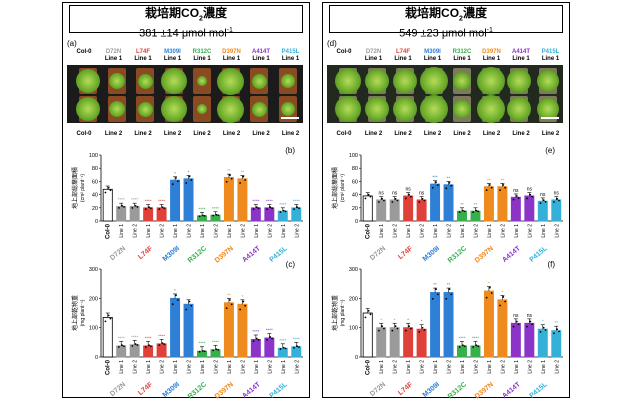 The width and height of the screenshot is (624, 400). What do you see at coordinates (491, 134) in the screenshot?
I see `bottom-label-5: Line 2` at bounding box center [491, 134].